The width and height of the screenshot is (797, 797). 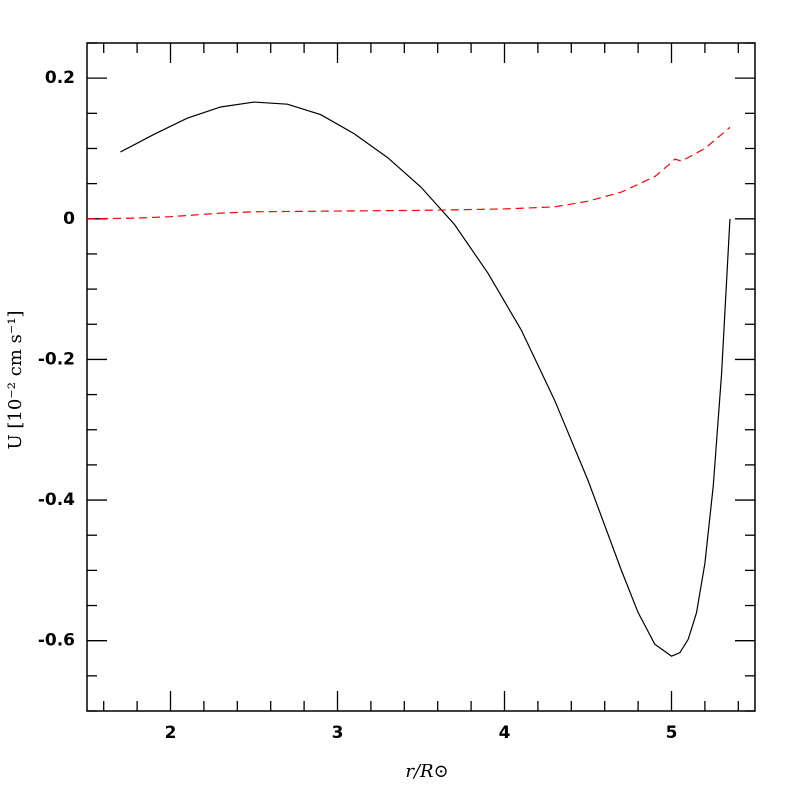 I want to click on x-tick-label: 3, so click(x=338, y=733).